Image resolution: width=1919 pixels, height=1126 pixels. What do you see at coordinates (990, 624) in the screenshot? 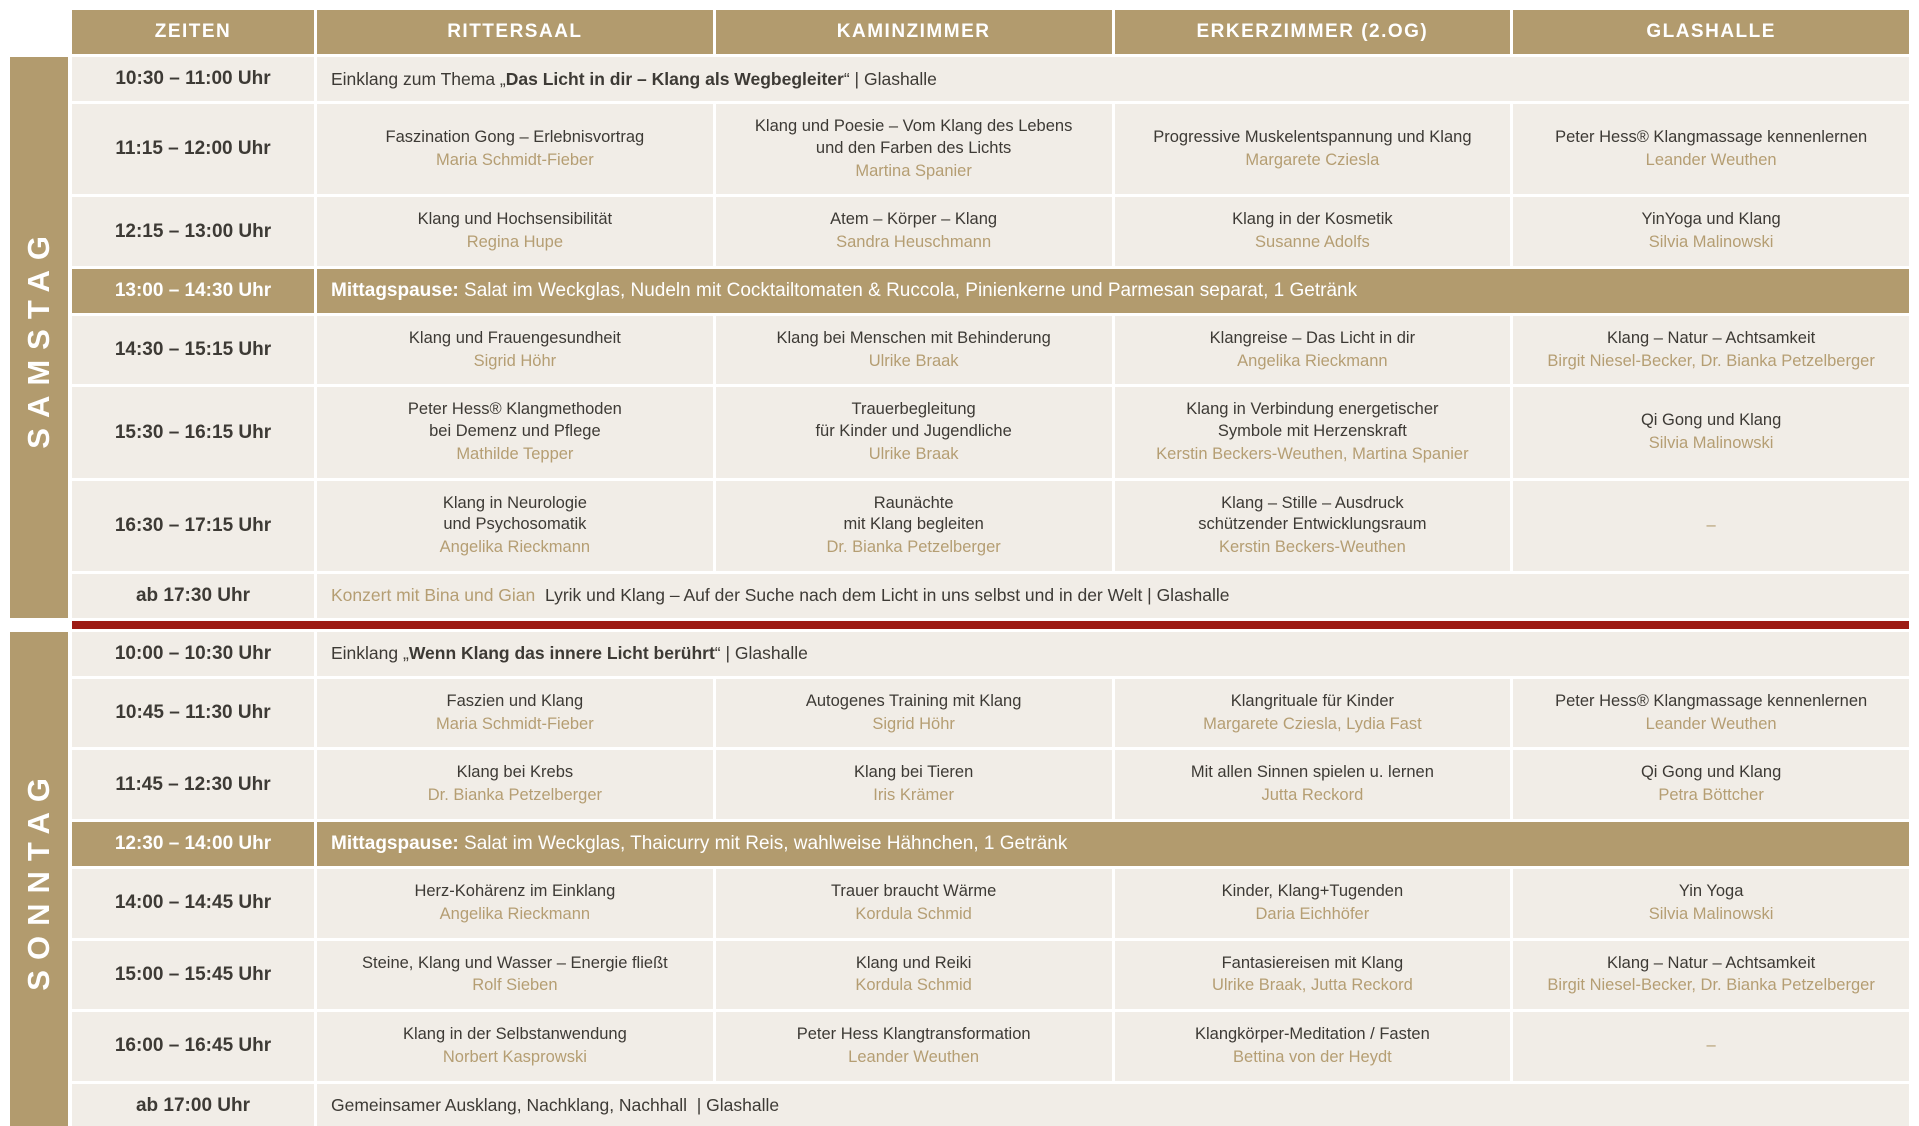
I see `day-divider` at bounding box center [990, 624].